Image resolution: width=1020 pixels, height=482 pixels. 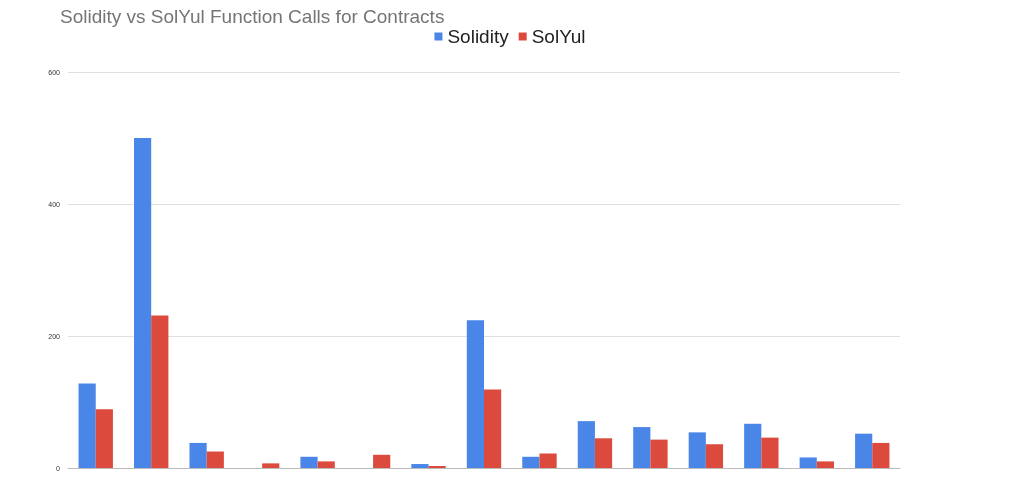 I want to click on legend-label: Solidity, so click(x=478, y=36).